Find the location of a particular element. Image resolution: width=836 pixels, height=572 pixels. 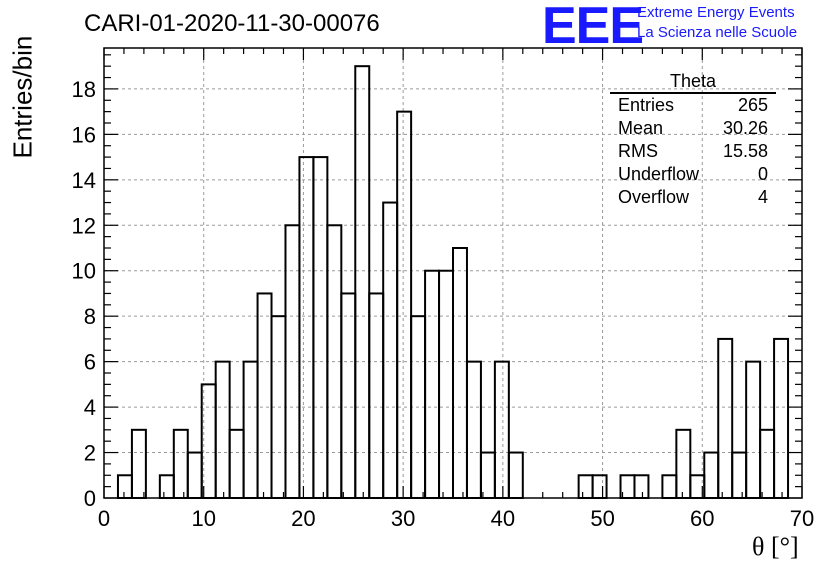

stats-row-overflow: Overflow 4 is located at coordinates (693, 197).